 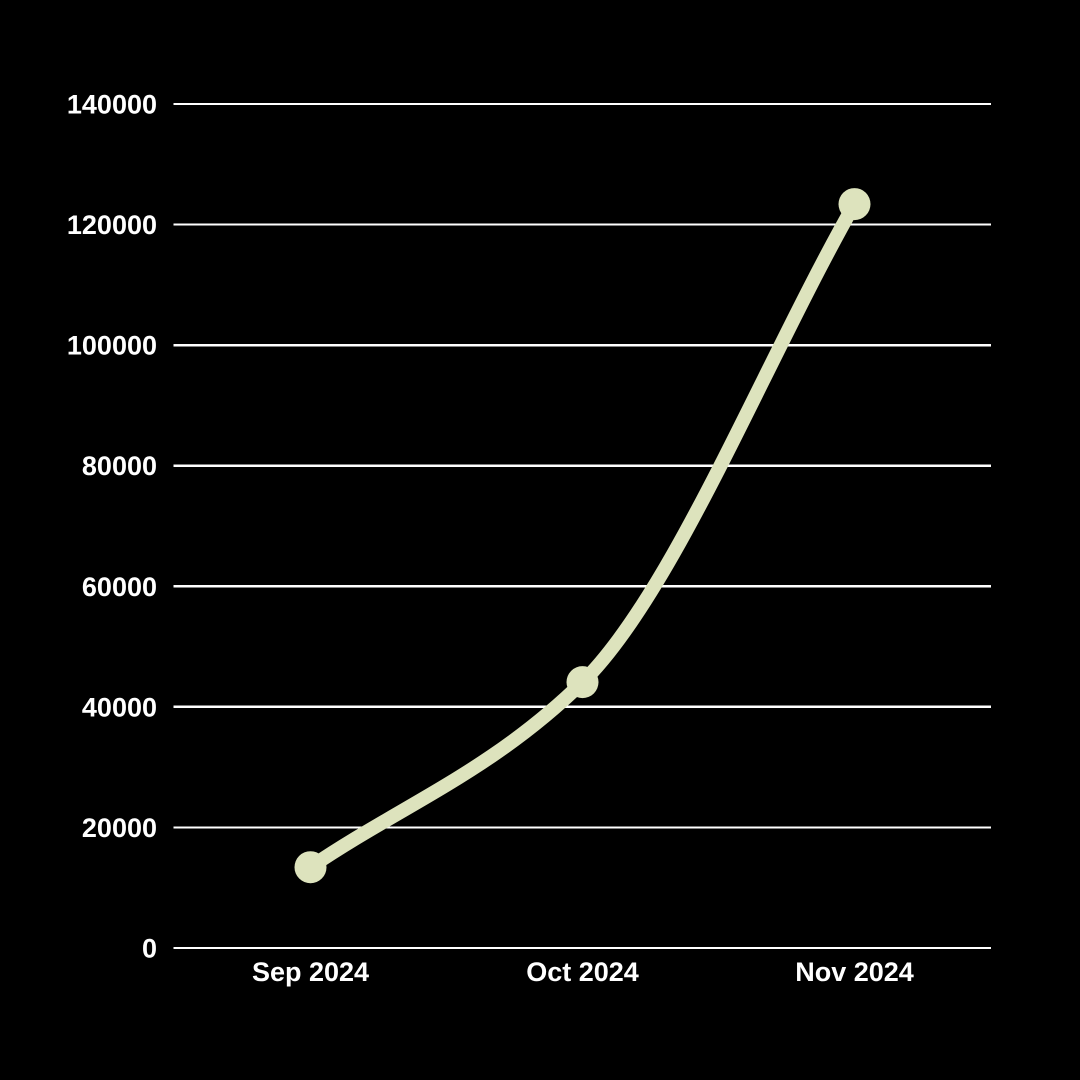 What do you see at coordinates (119, 828) in the screenshot?
I see `y-tick-label: 20000` at bounding box center [119, 828].